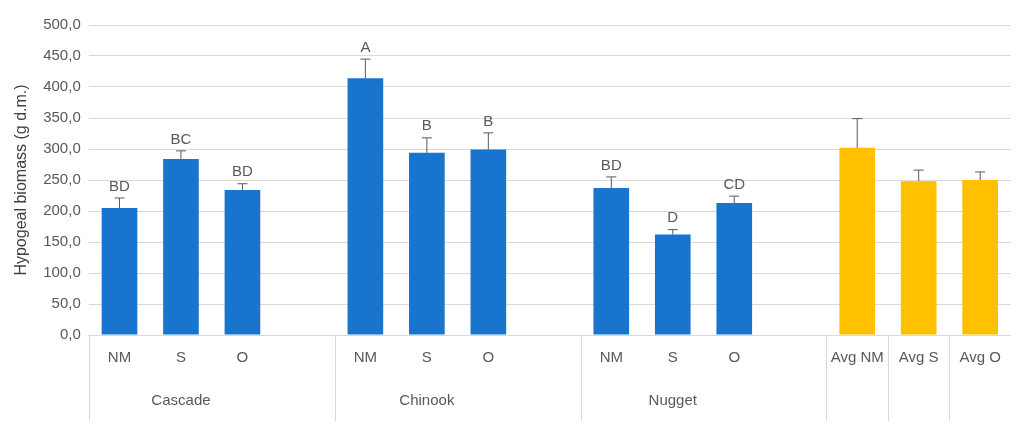  Describe the element at coordinates (673, 217) in the screenshot. I see `data-label: D` at that location.